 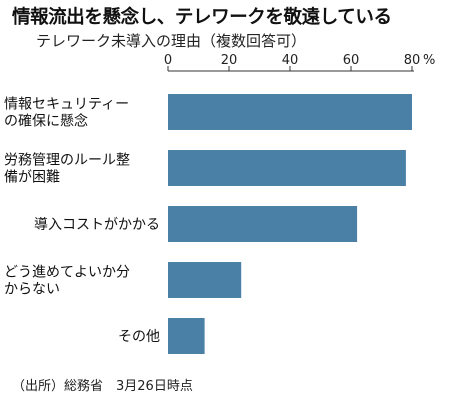 I want to click on category-label: その他, so click(x=139, y=337).